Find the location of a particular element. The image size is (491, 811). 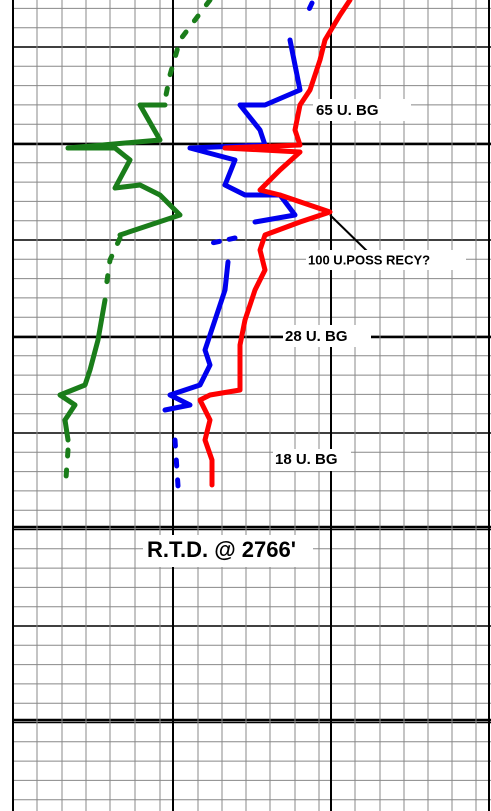

annotation: 100 U.POSS RECY? is located at coordinates (369, 259).